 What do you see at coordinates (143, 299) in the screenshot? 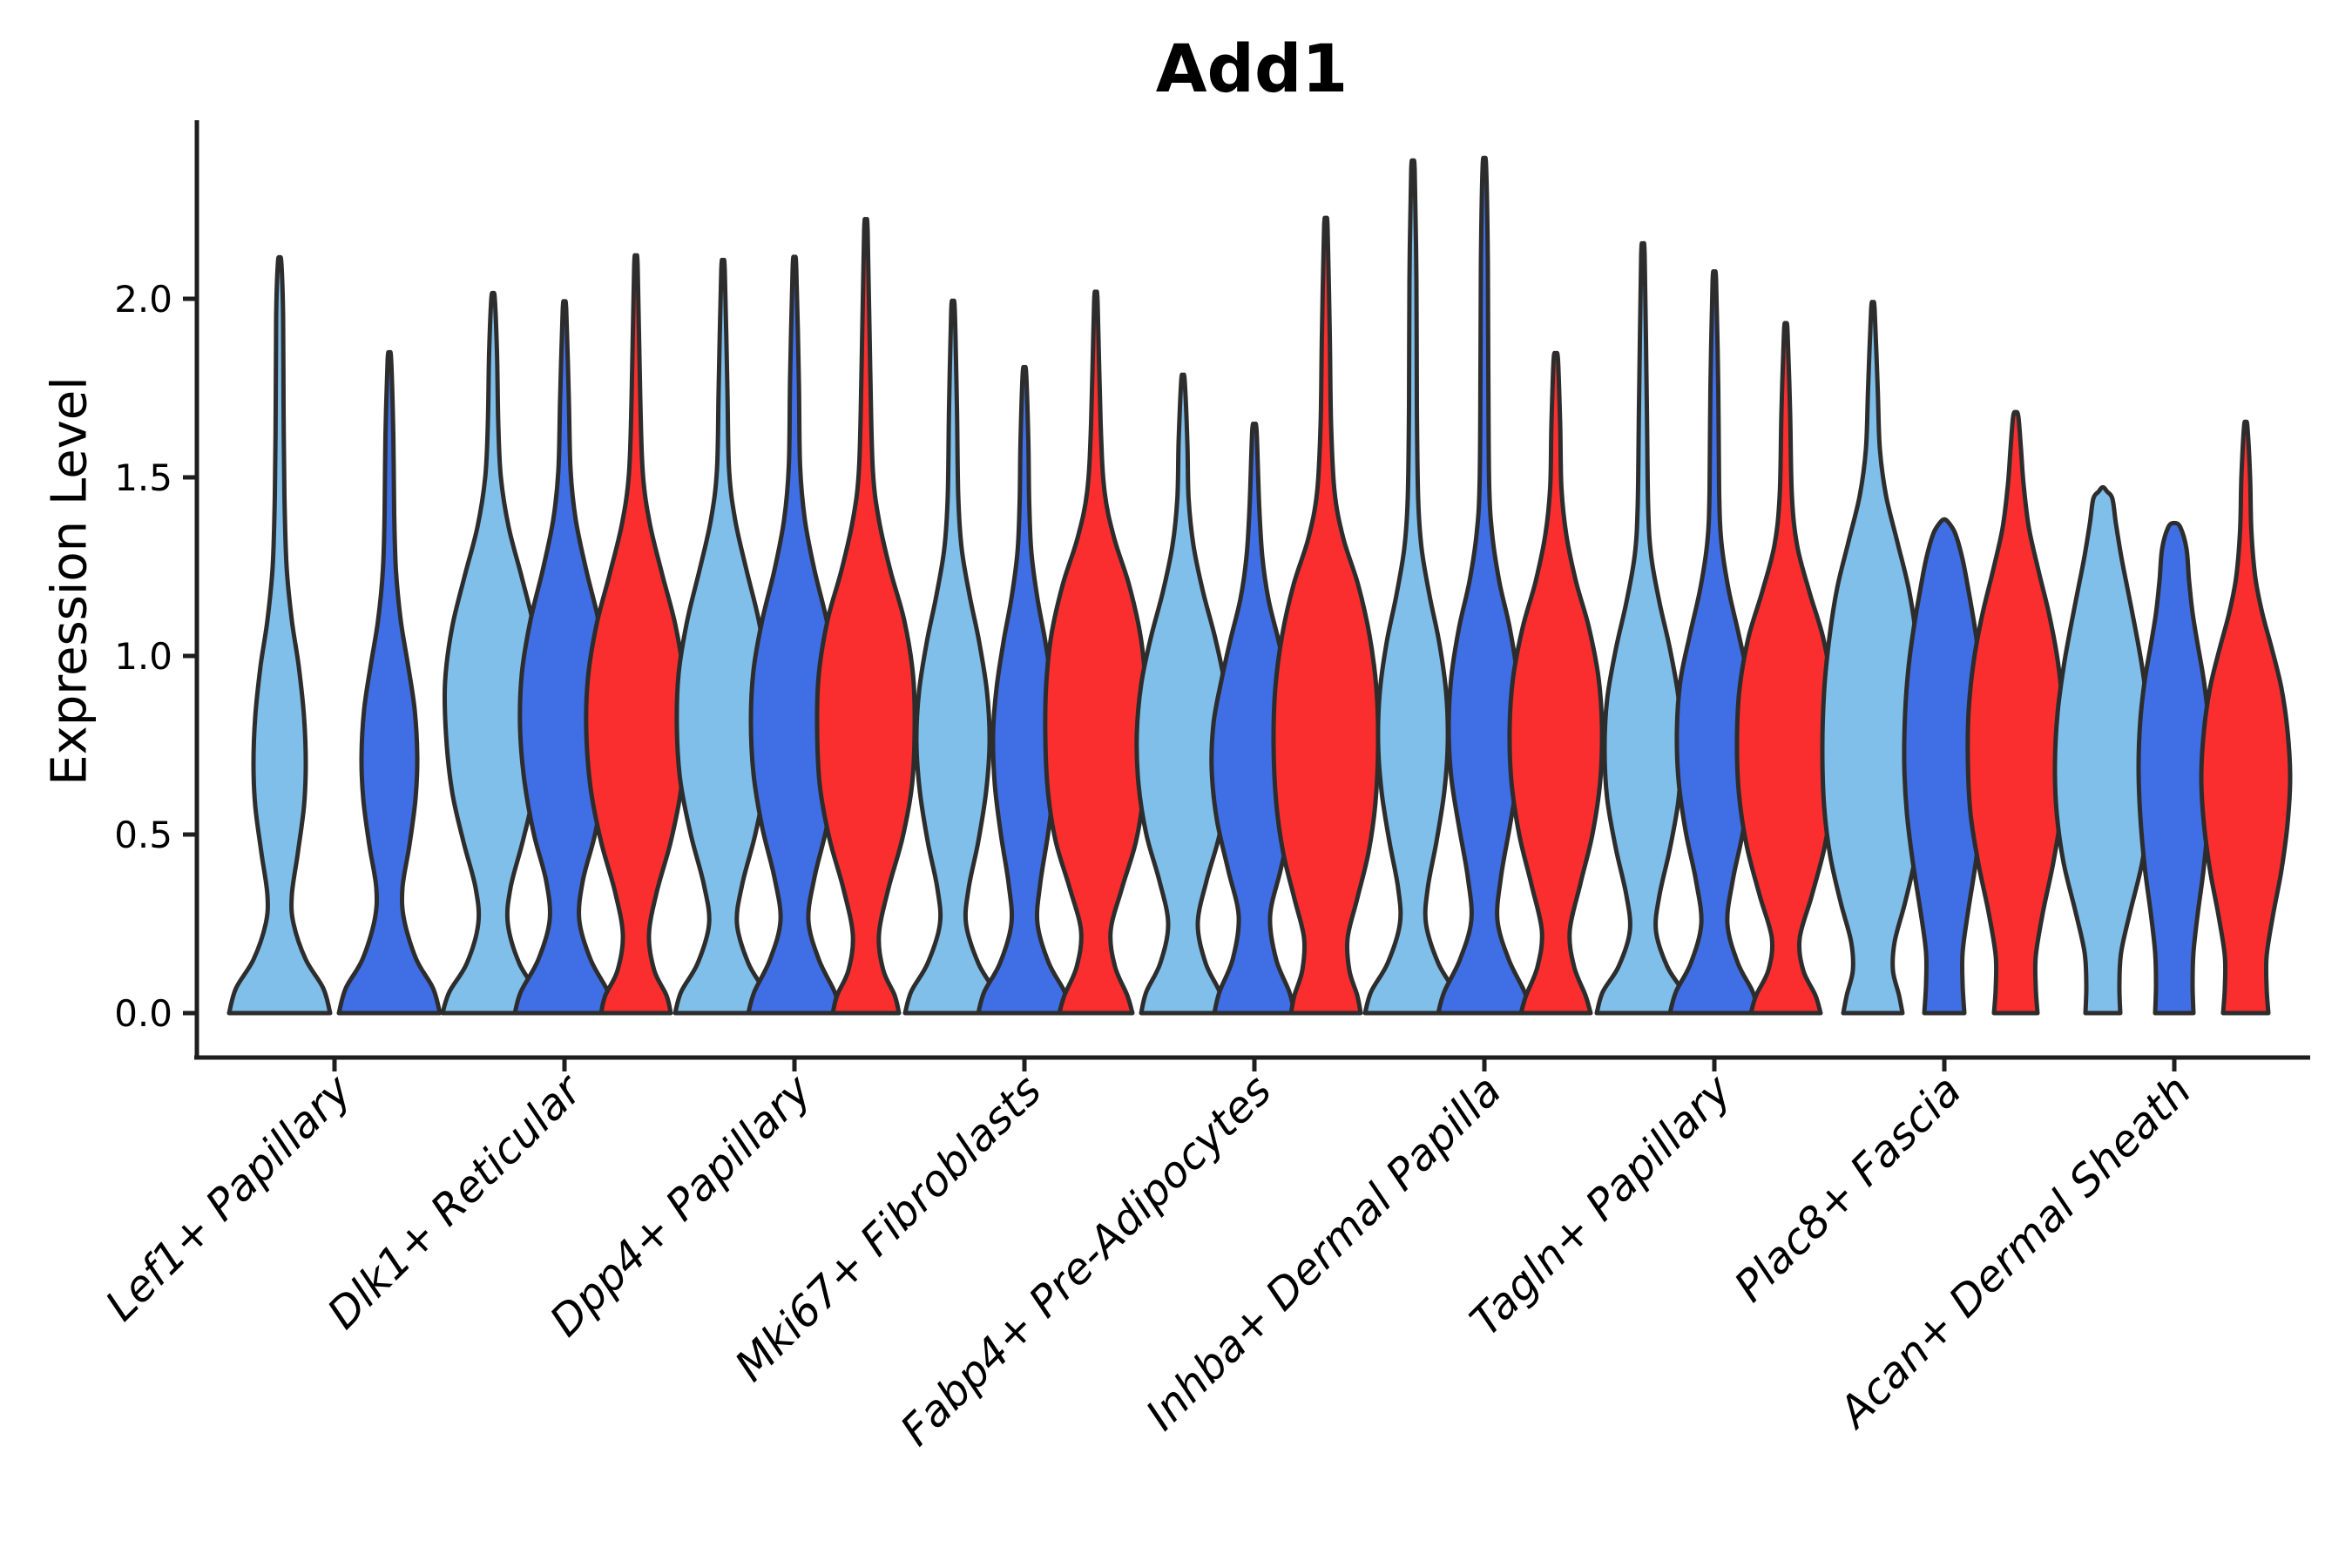
I see `y-tick-label: 2.0` at bounding box center [143, 299].